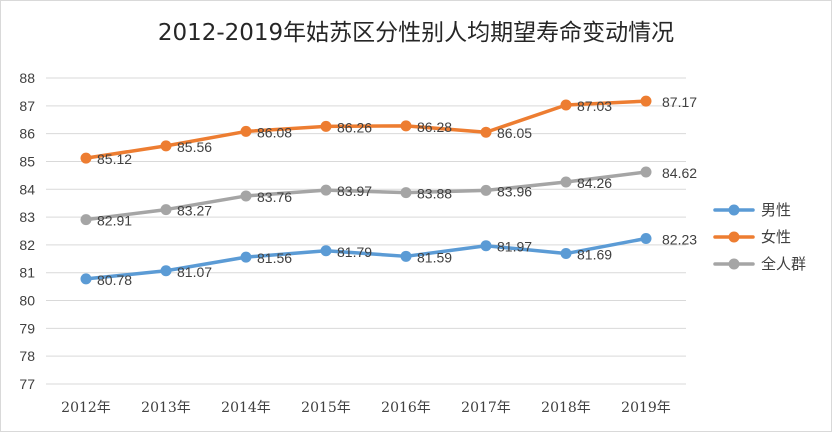 The image size is (832, 432). I want to click on data-label: 87.17, so click(679, 102).